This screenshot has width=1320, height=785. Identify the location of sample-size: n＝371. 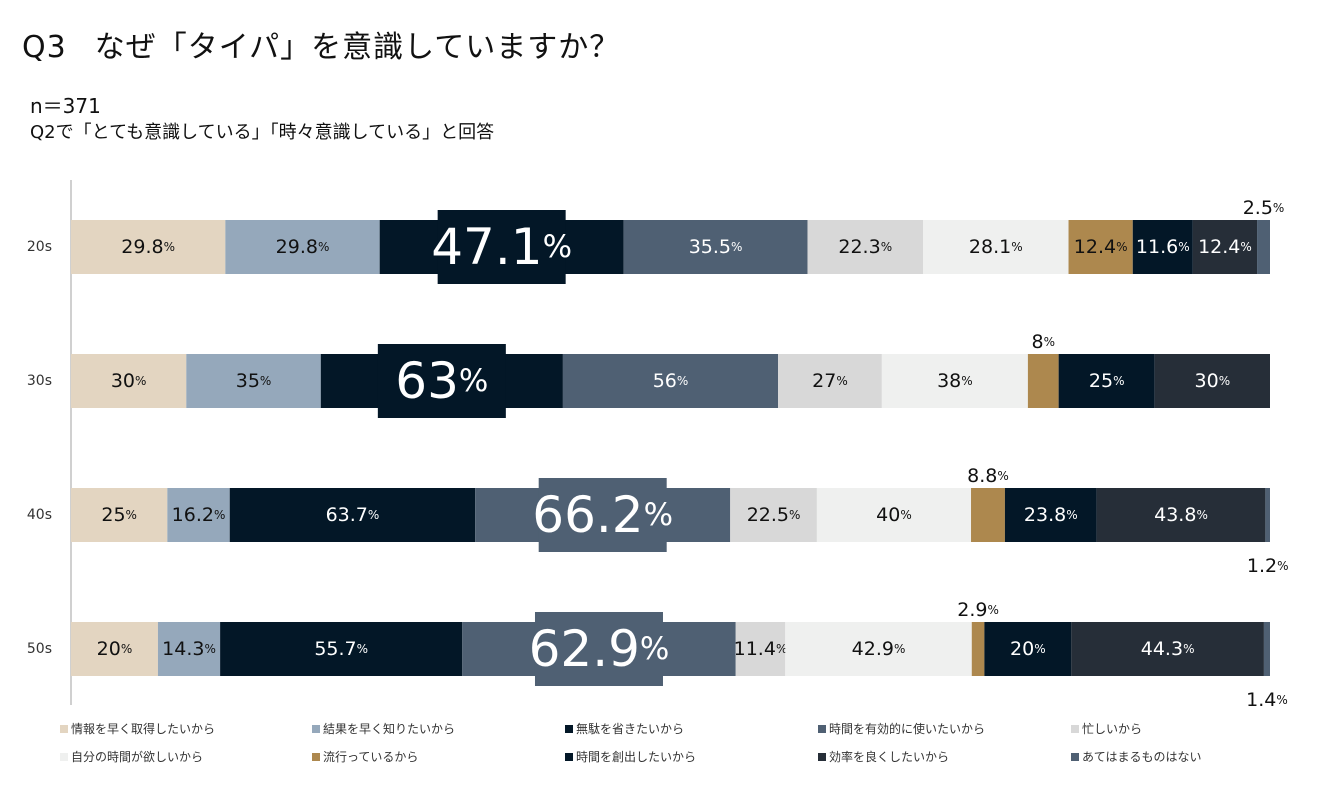
(65, 106).